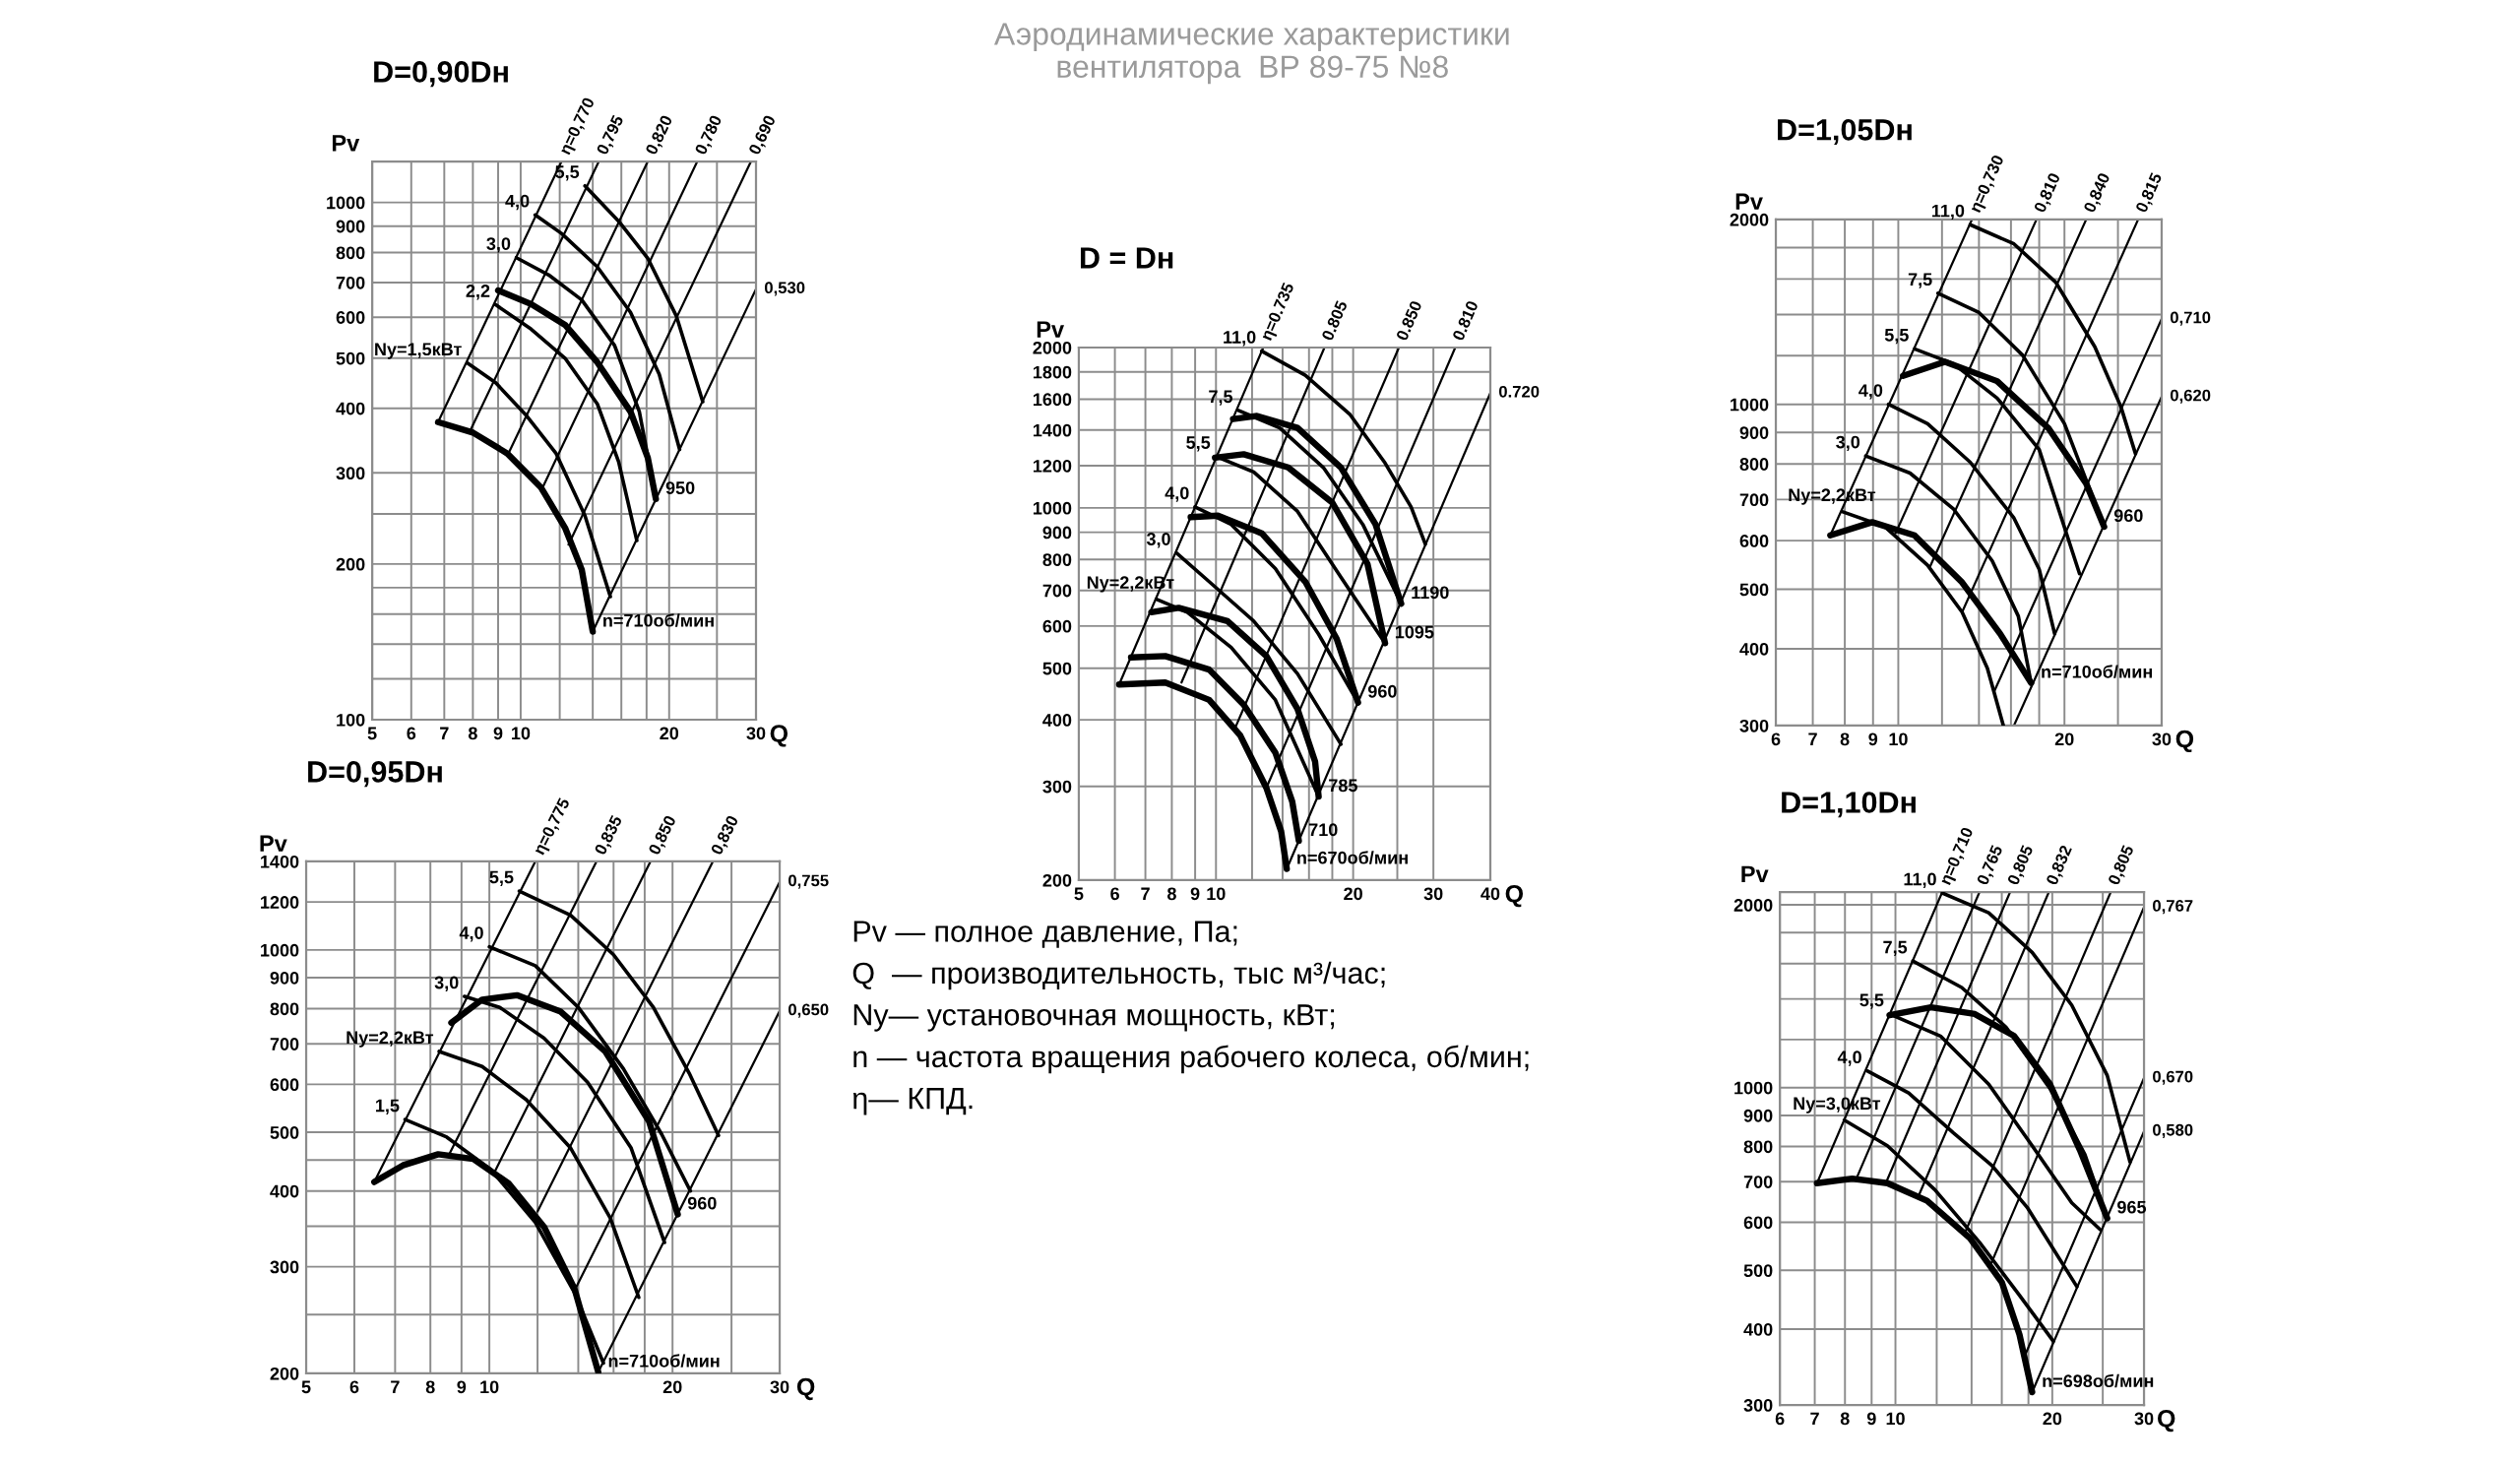 The height and width of the screenshot is (1464, 2520). What do you see at coordinates (611, 136) in the screenshot?
I see `annotation: 0,795` at bounding box center [611, 136].